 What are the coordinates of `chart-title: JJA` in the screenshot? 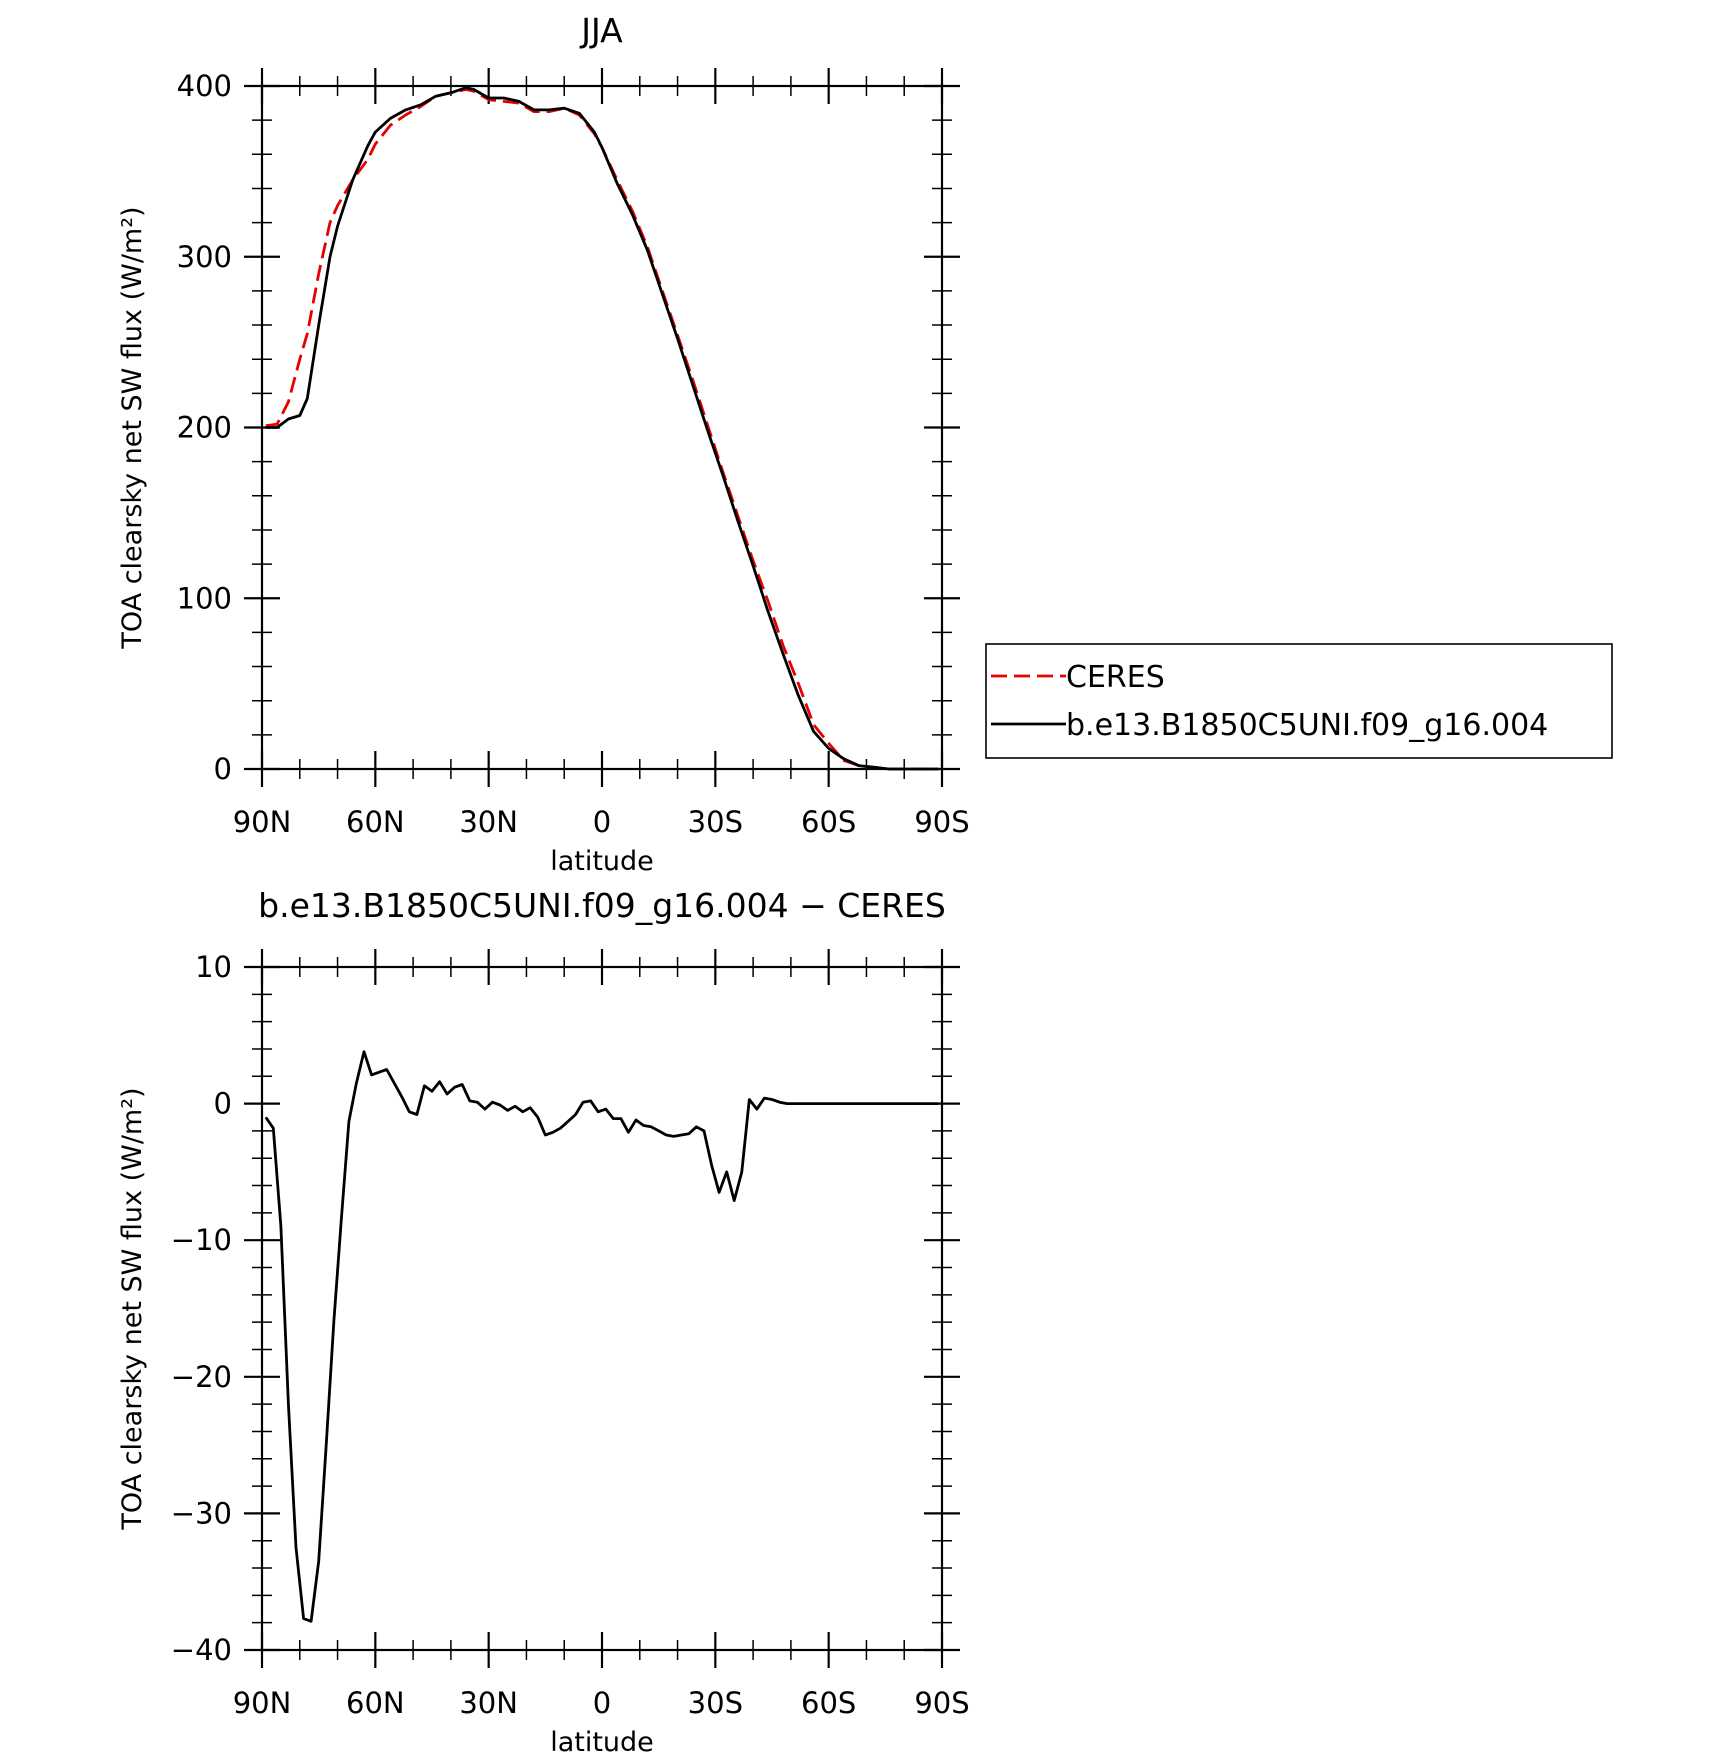 It's located at (601, 30).